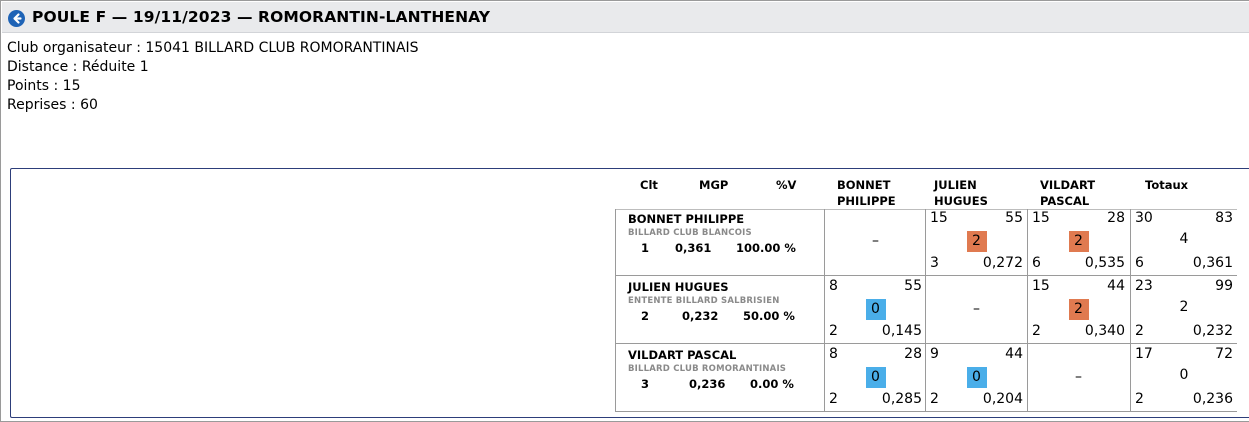  I want to click on player-club: ENTENTE BILLARD SALBRISIEN, so click(704, 301).